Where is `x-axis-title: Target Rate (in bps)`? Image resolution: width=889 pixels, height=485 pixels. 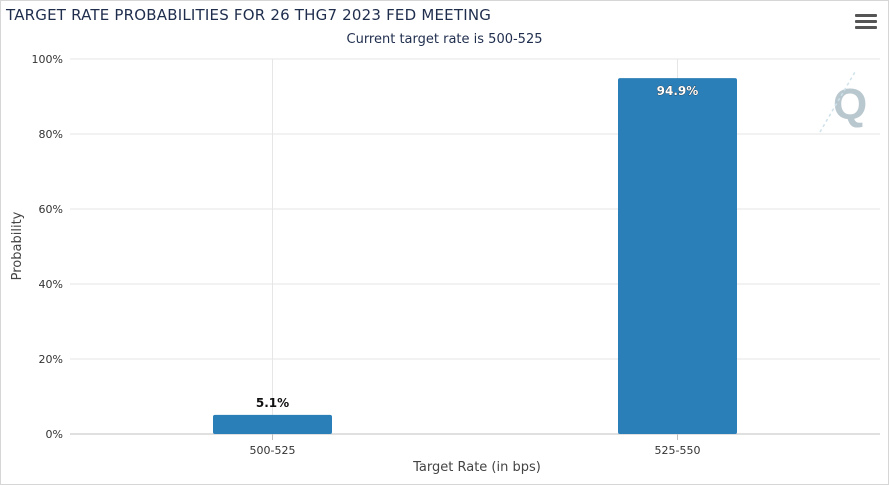
x-axis-title: Target Rate (in bps) is located at coordinates (476, 467).